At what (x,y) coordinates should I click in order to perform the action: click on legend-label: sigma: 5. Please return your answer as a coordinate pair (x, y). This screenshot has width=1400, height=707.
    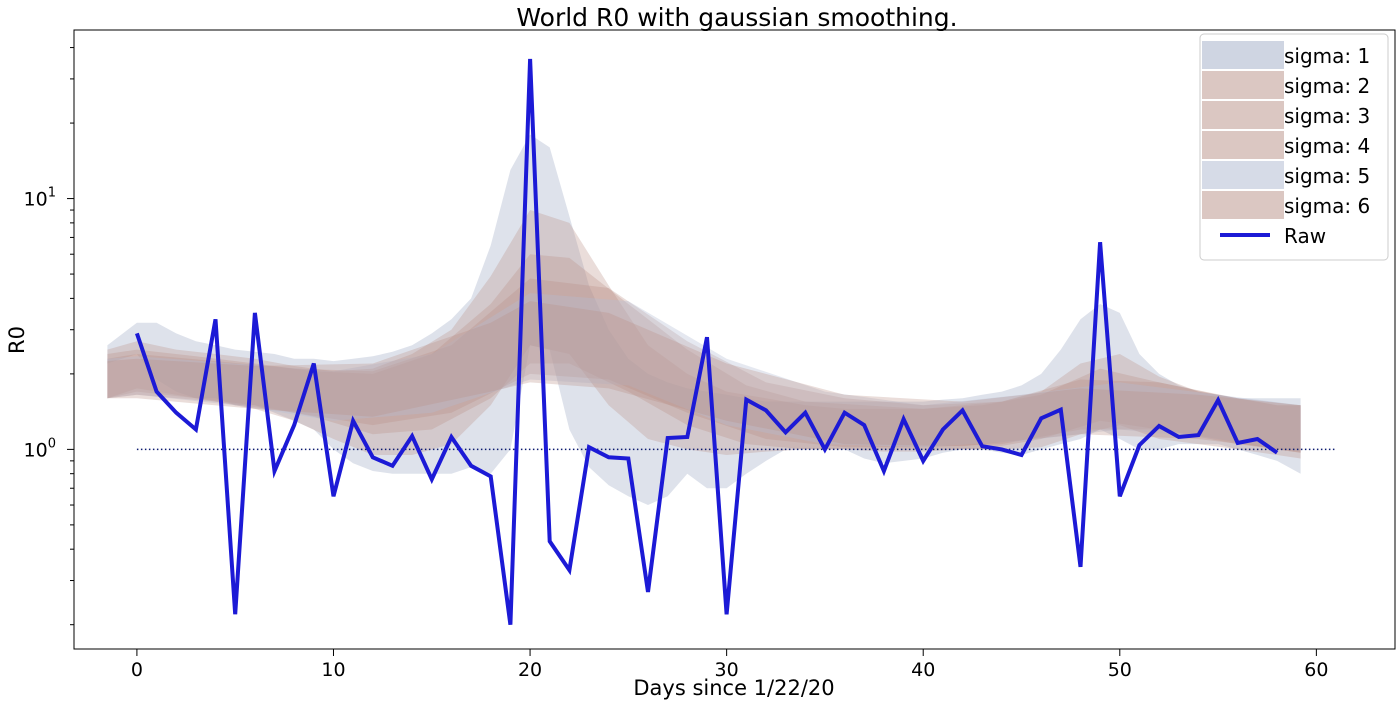
    Looking at the image, I should click on (1327, 176).